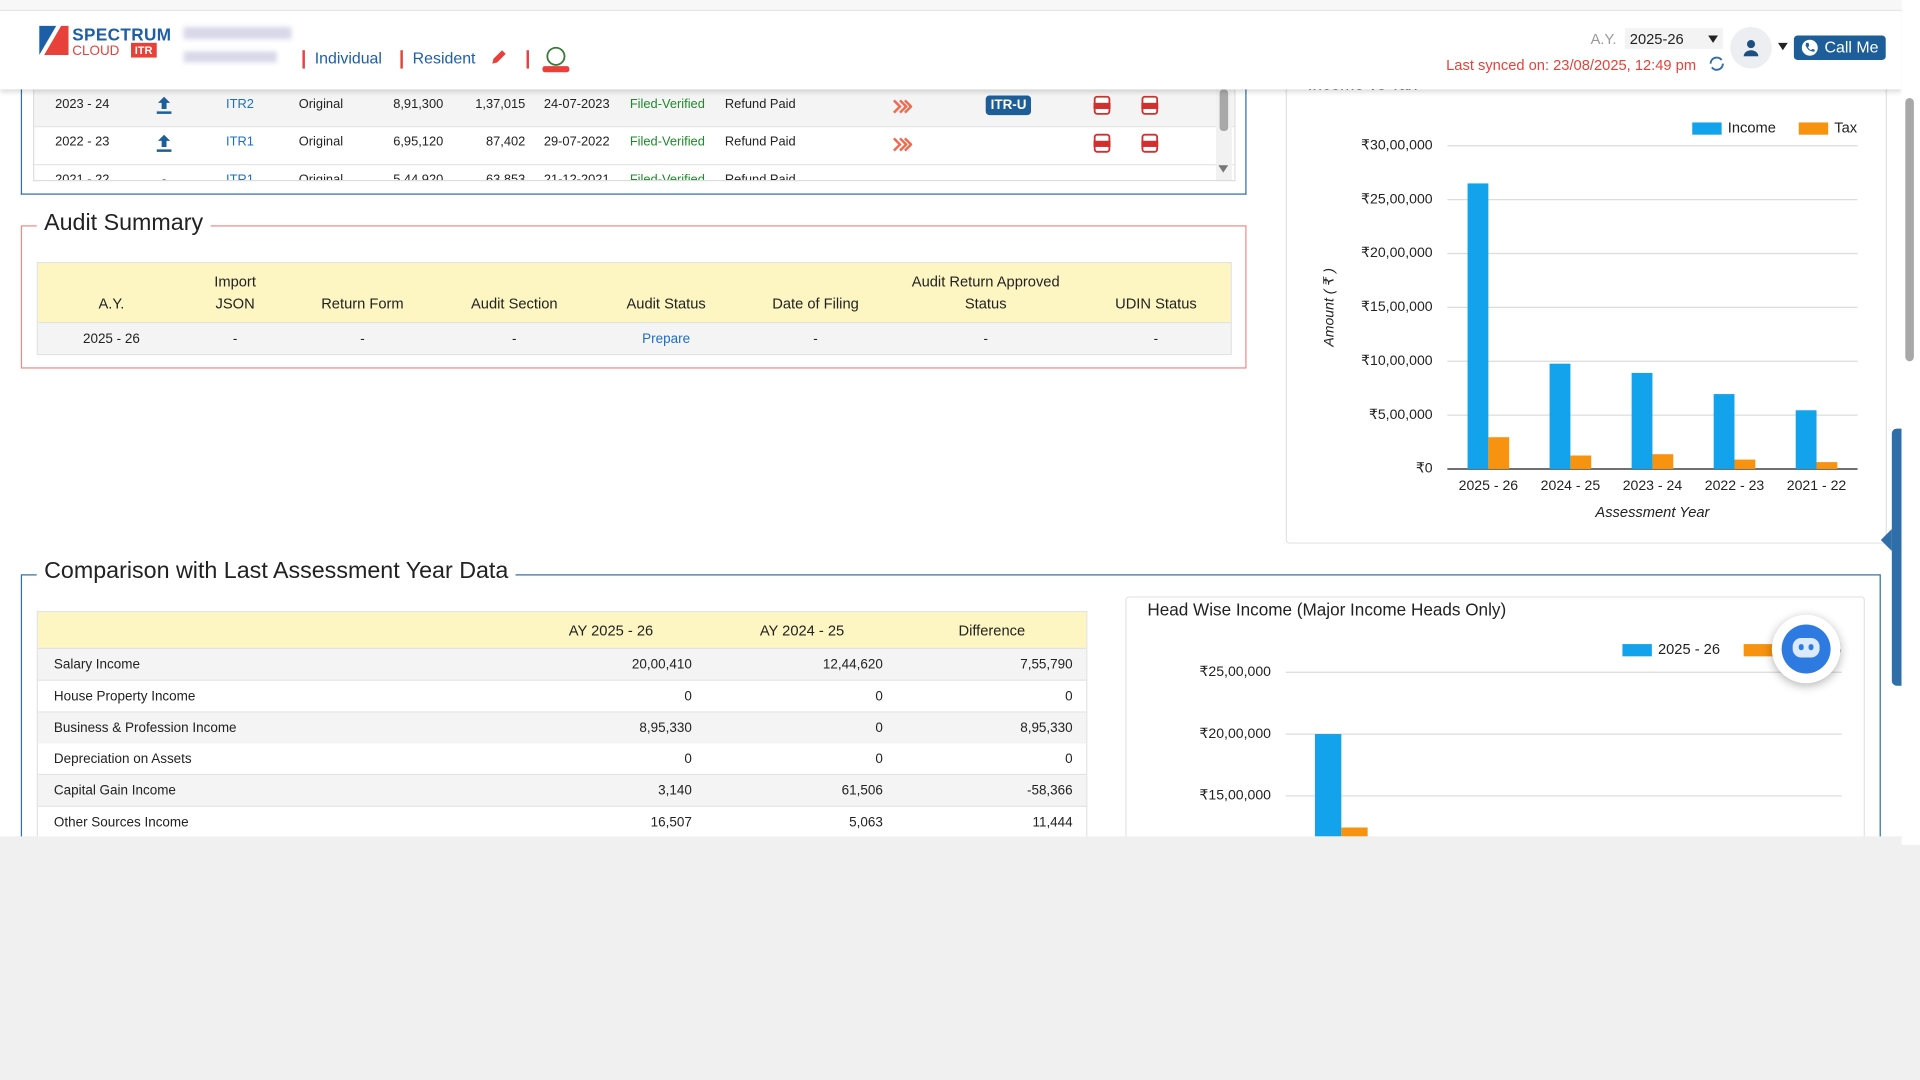 The image size is (1920, 1080). What do you see at coordinates (1886, 540) in the screenshot?
I see `side-tab-arrow` at bounding box center [1886, 540].